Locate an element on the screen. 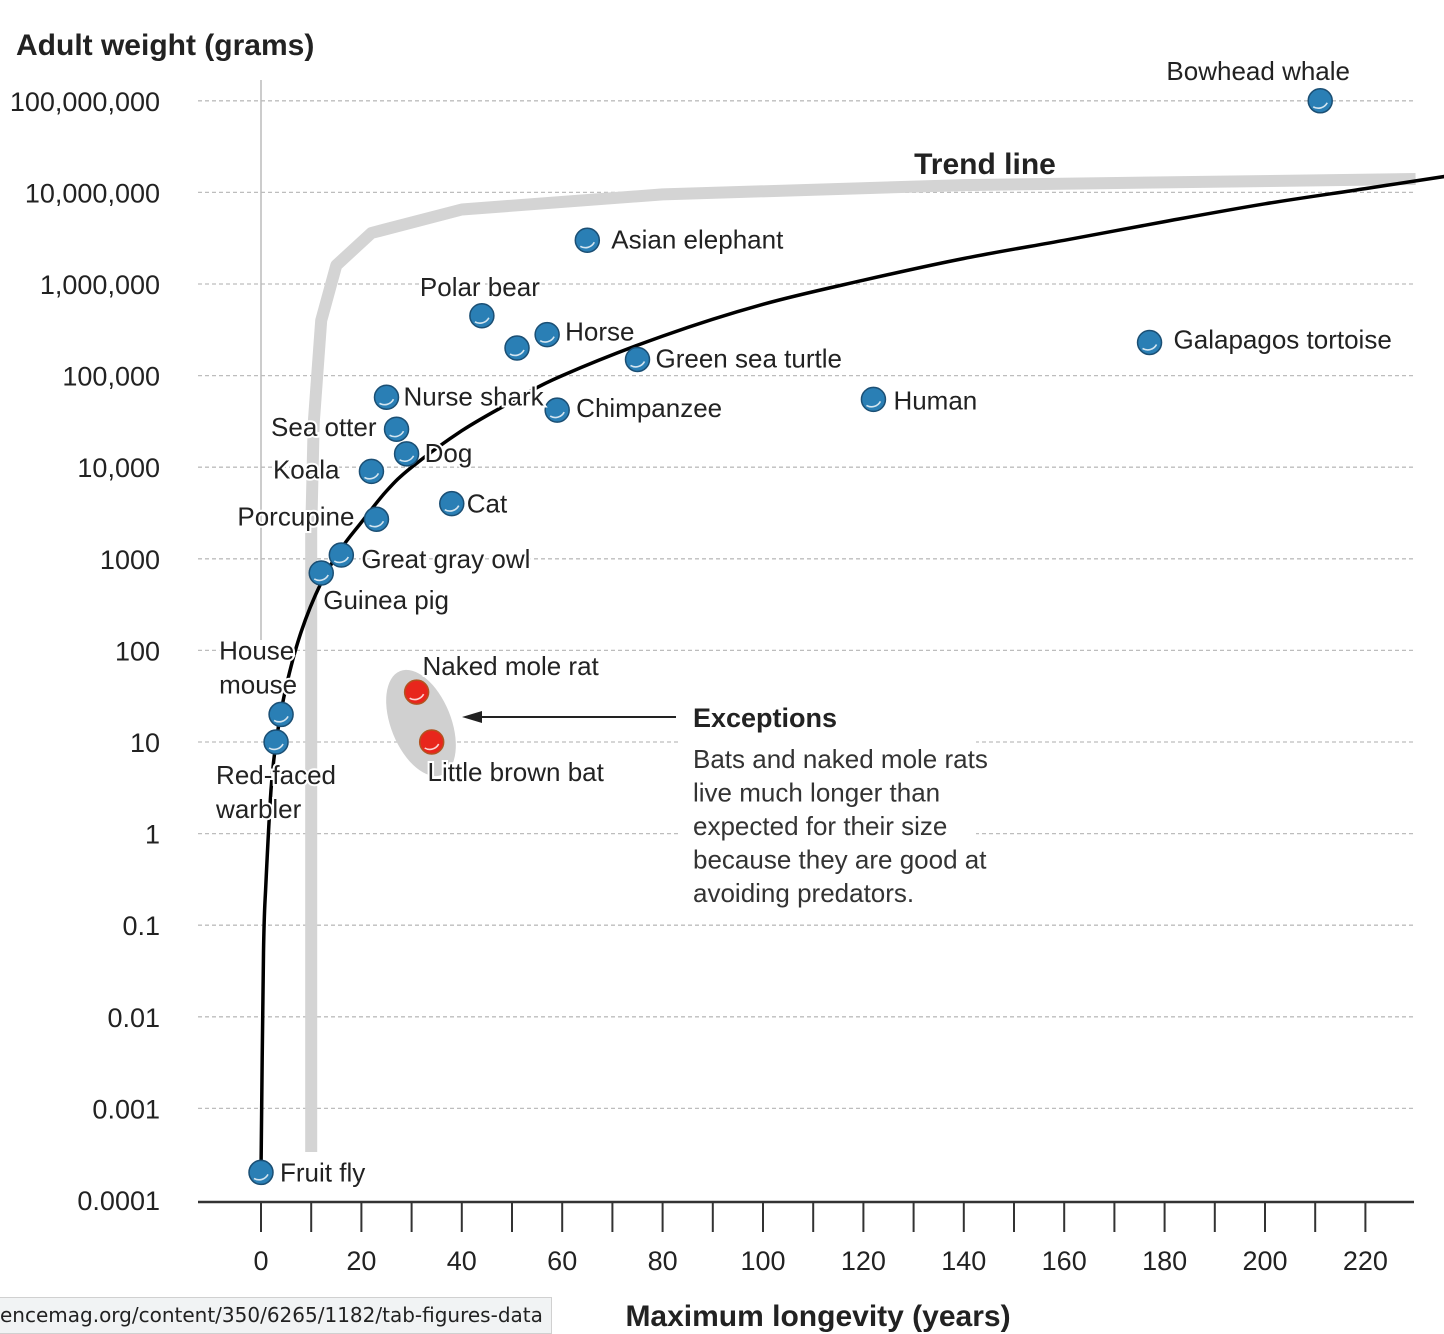 The image size is (1444, 1334). point-label: Guinea pig is located at coordinates (386, 600).